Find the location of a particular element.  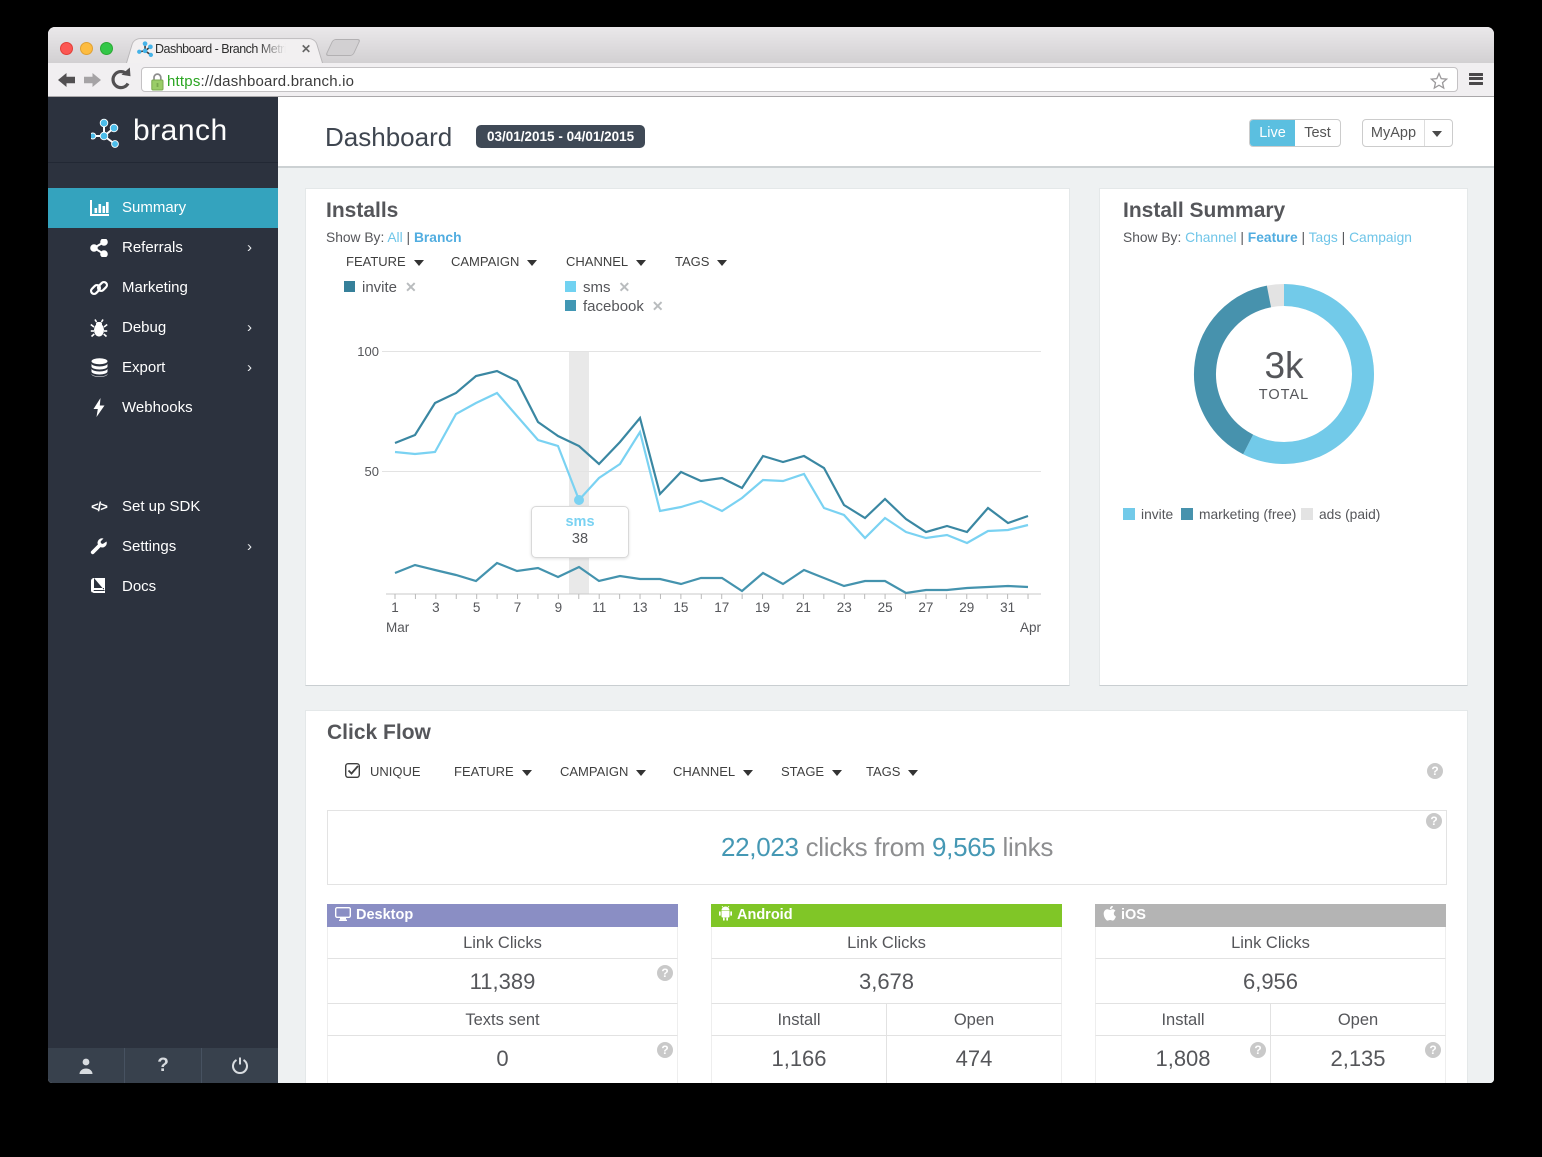

svg-text: 100 is located at coordinates (368, 351).